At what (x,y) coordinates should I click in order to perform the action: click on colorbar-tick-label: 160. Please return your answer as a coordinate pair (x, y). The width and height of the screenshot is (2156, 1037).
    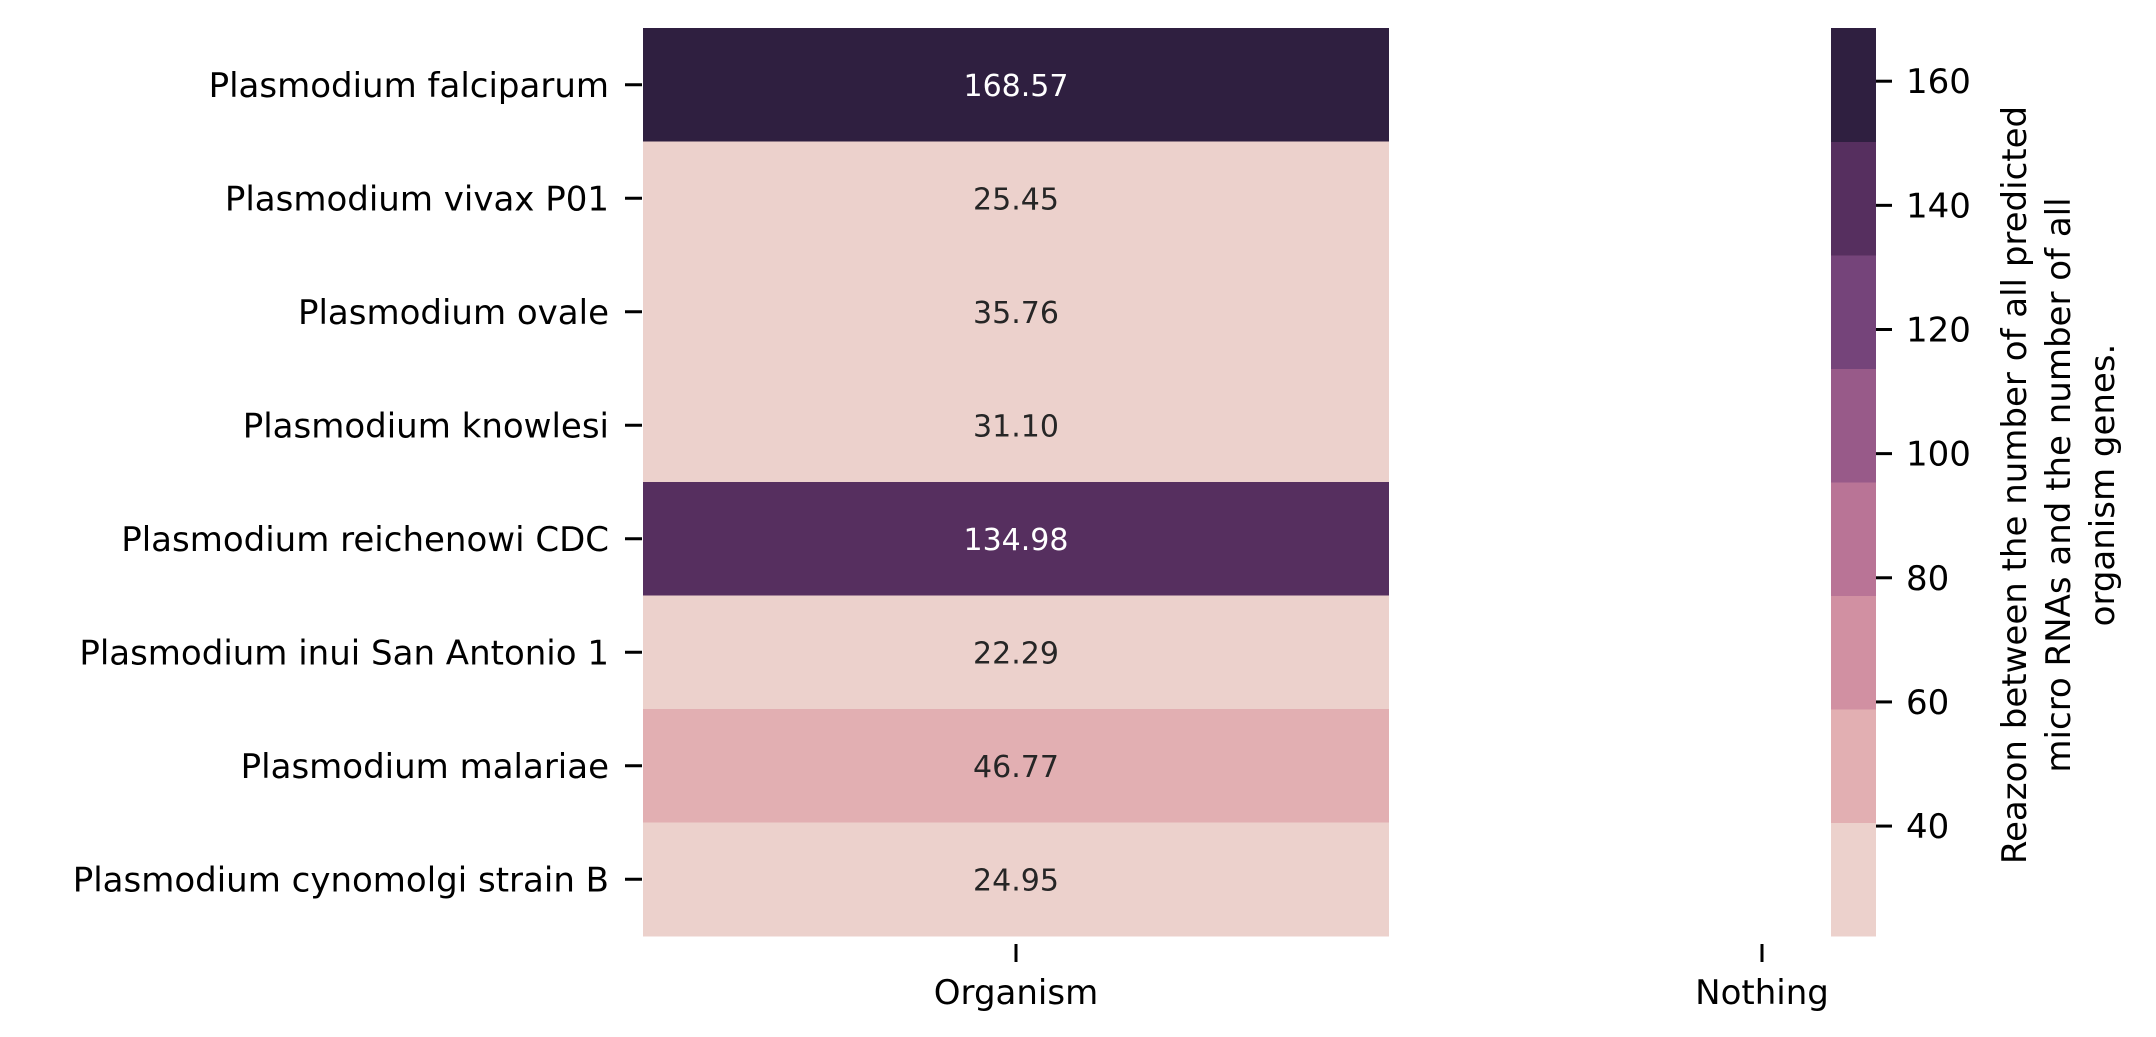
    Looking at the image, I should click on (1938, 82).